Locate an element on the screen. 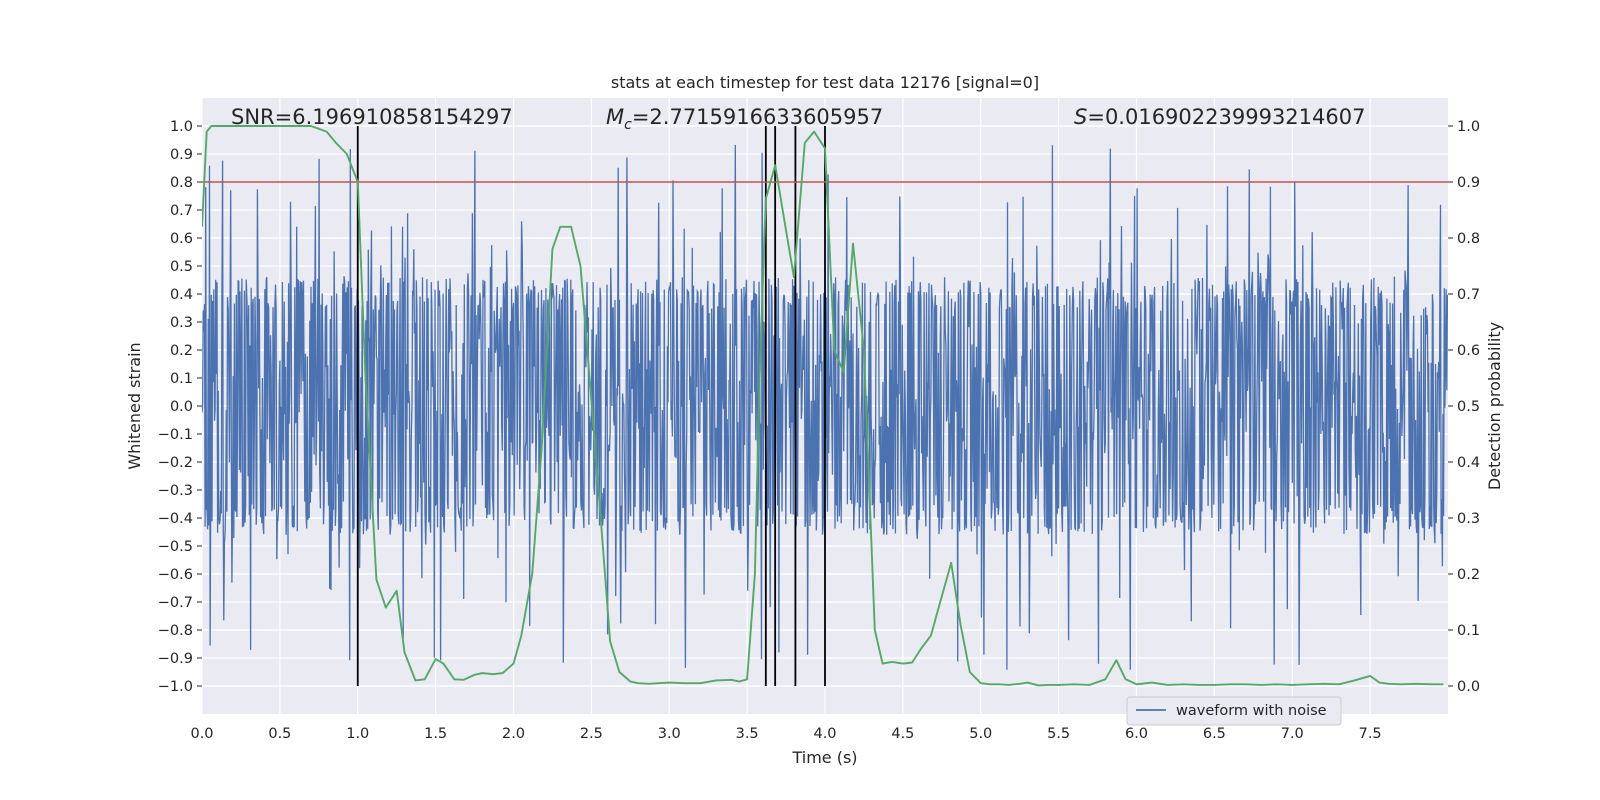 This screenshot has width=1600, height=800. mc-value: =2.7715916633605957 is located at coordinates (757, 117).